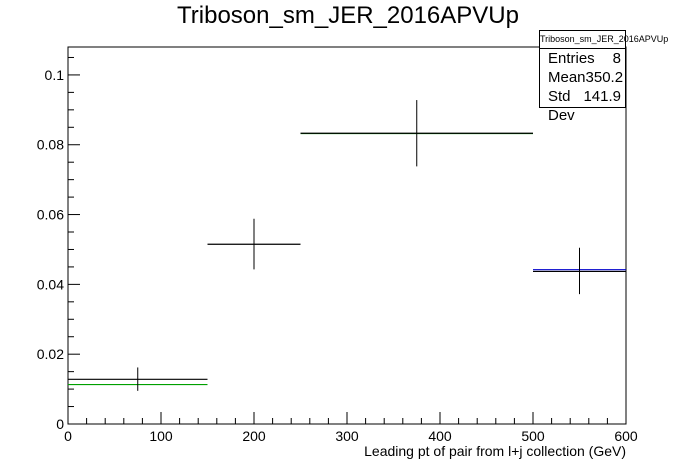 This screenshot has width=696, height=472. Describe the element at coordinates (571, 58) in the screenshot. I see `stats-entries-label: Entries` at that location.